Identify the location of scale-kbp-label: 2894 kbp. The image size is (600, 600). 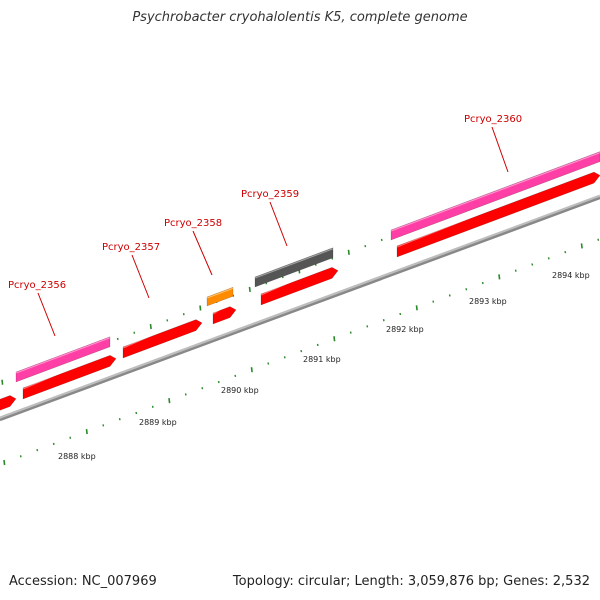
(571, 275).